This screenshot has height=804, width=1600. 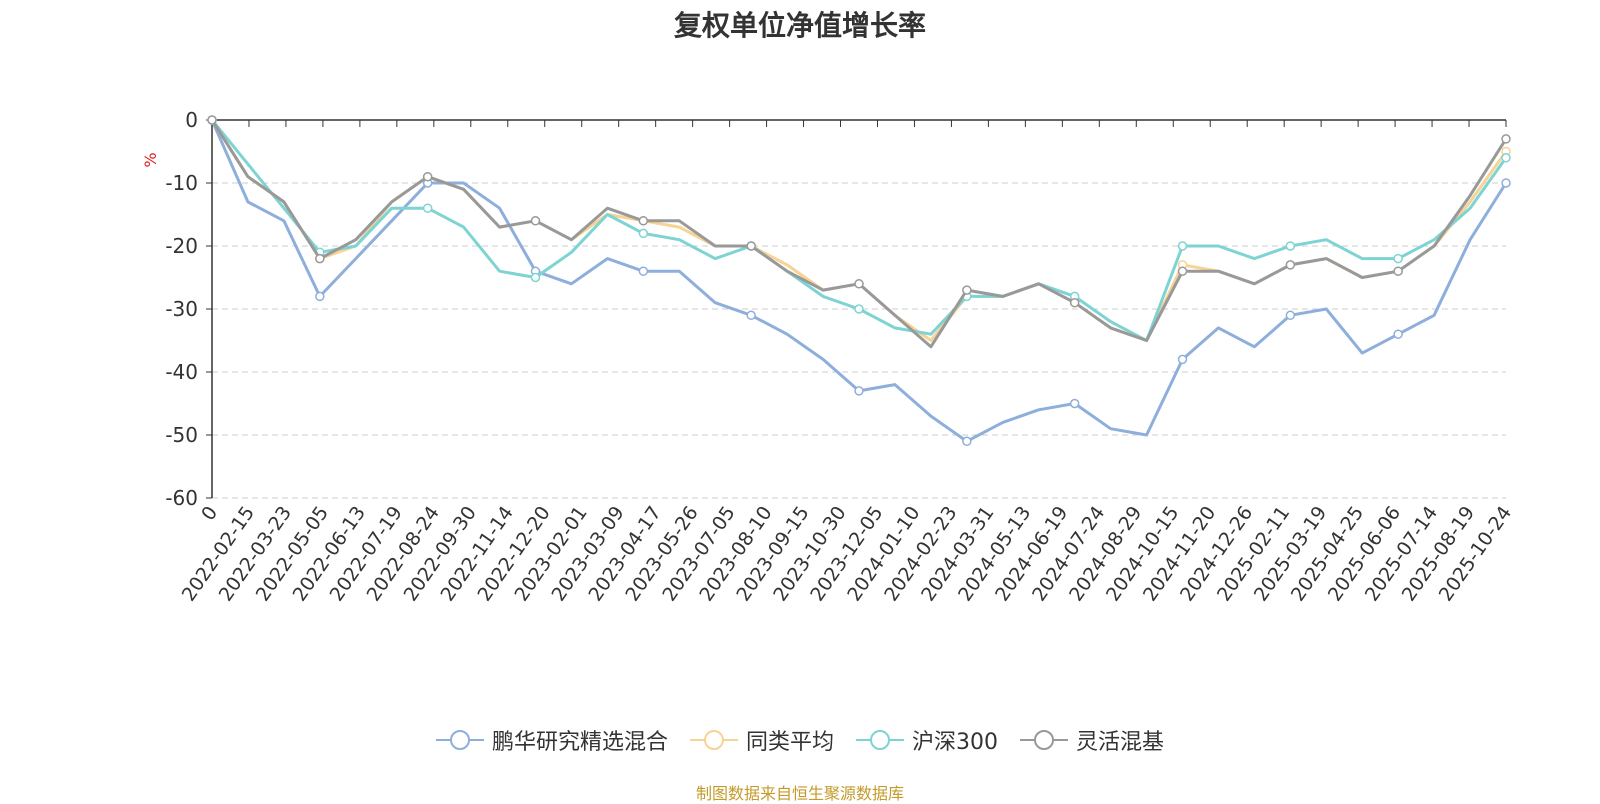 I want to click on y-tick-label: -60, so click(x=181, y=498).